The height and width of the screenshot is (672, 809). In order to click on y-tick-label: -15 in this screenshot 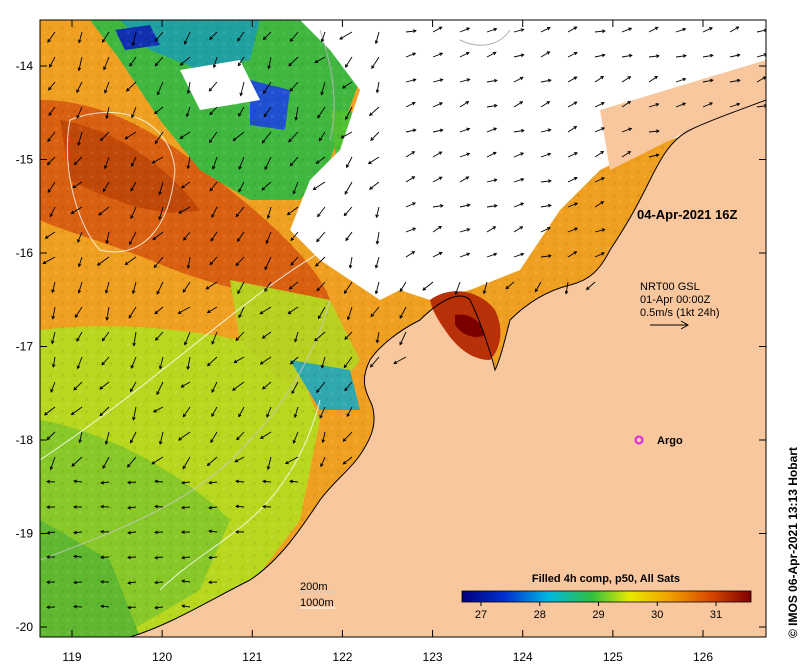, I will do `click(25, 160)`.